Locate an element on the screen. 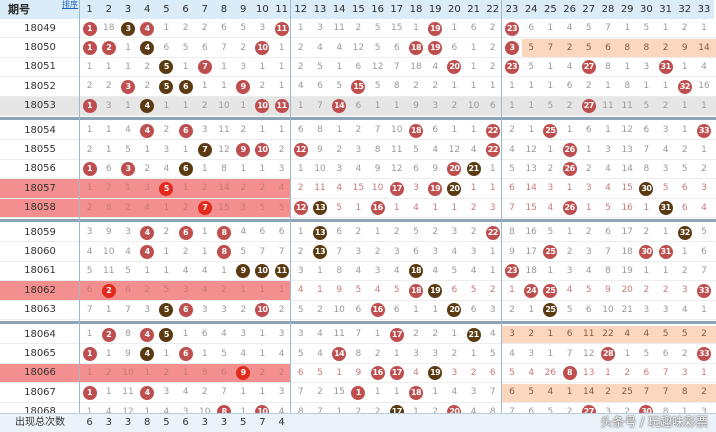 This screenshot has height=432, width=716. drawn-number-ball: 3 is located at coordinates (511, 48).